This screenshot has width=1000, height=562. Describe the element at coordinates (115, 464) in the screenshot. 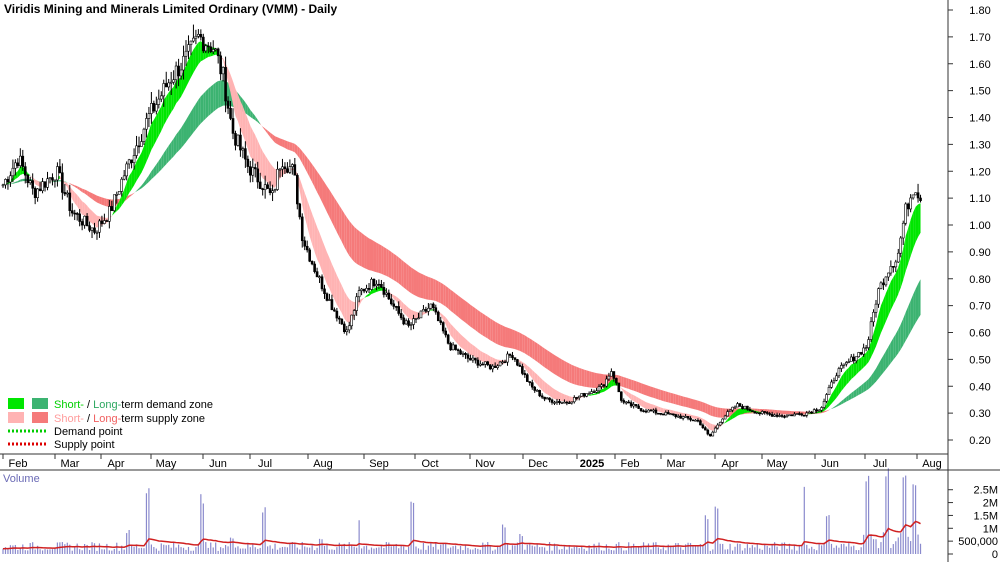

I see `time-tick-label: Apr` at that location.